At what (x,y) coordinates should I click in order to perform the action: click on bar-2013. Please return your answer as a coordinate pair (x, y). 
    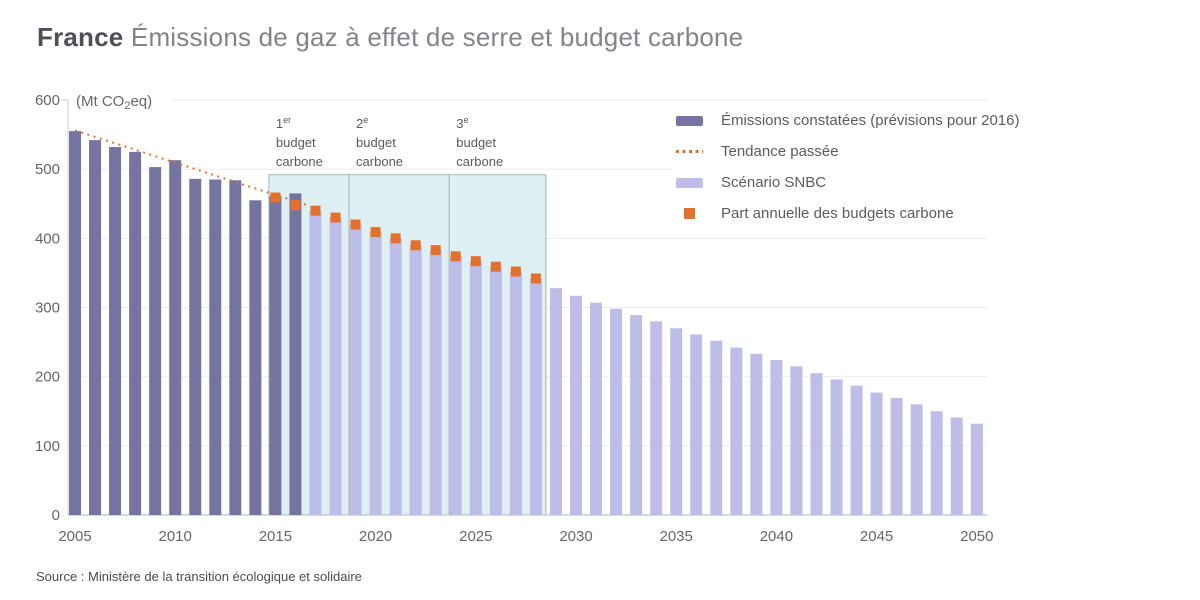
    Looking at the image, I should click on (235, 347).